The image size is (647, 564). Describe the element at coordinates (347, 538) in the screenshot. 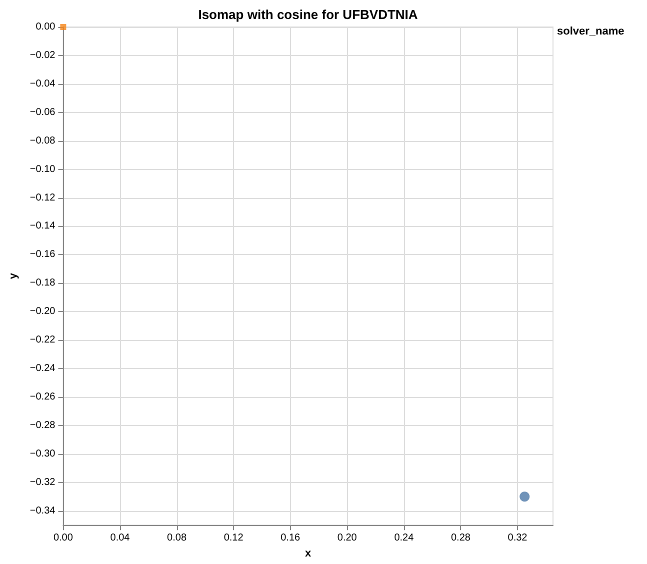

I see `x-tick-label: 0.20` at that location.